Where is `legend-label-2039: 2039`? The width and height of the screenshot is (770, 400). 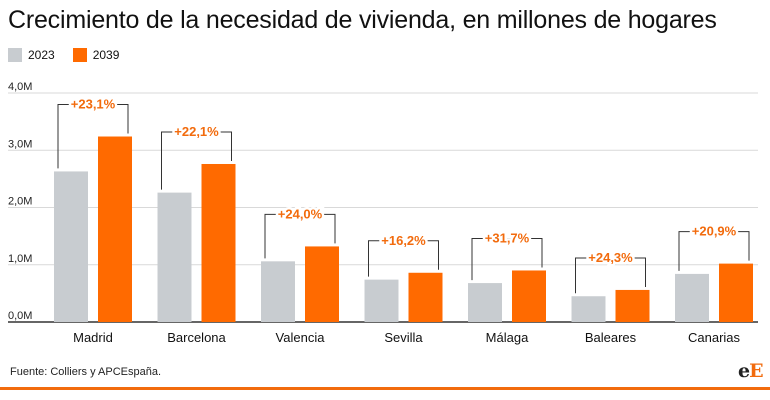
legend-label-2039: 2039 is located at coordinates (106, 55).